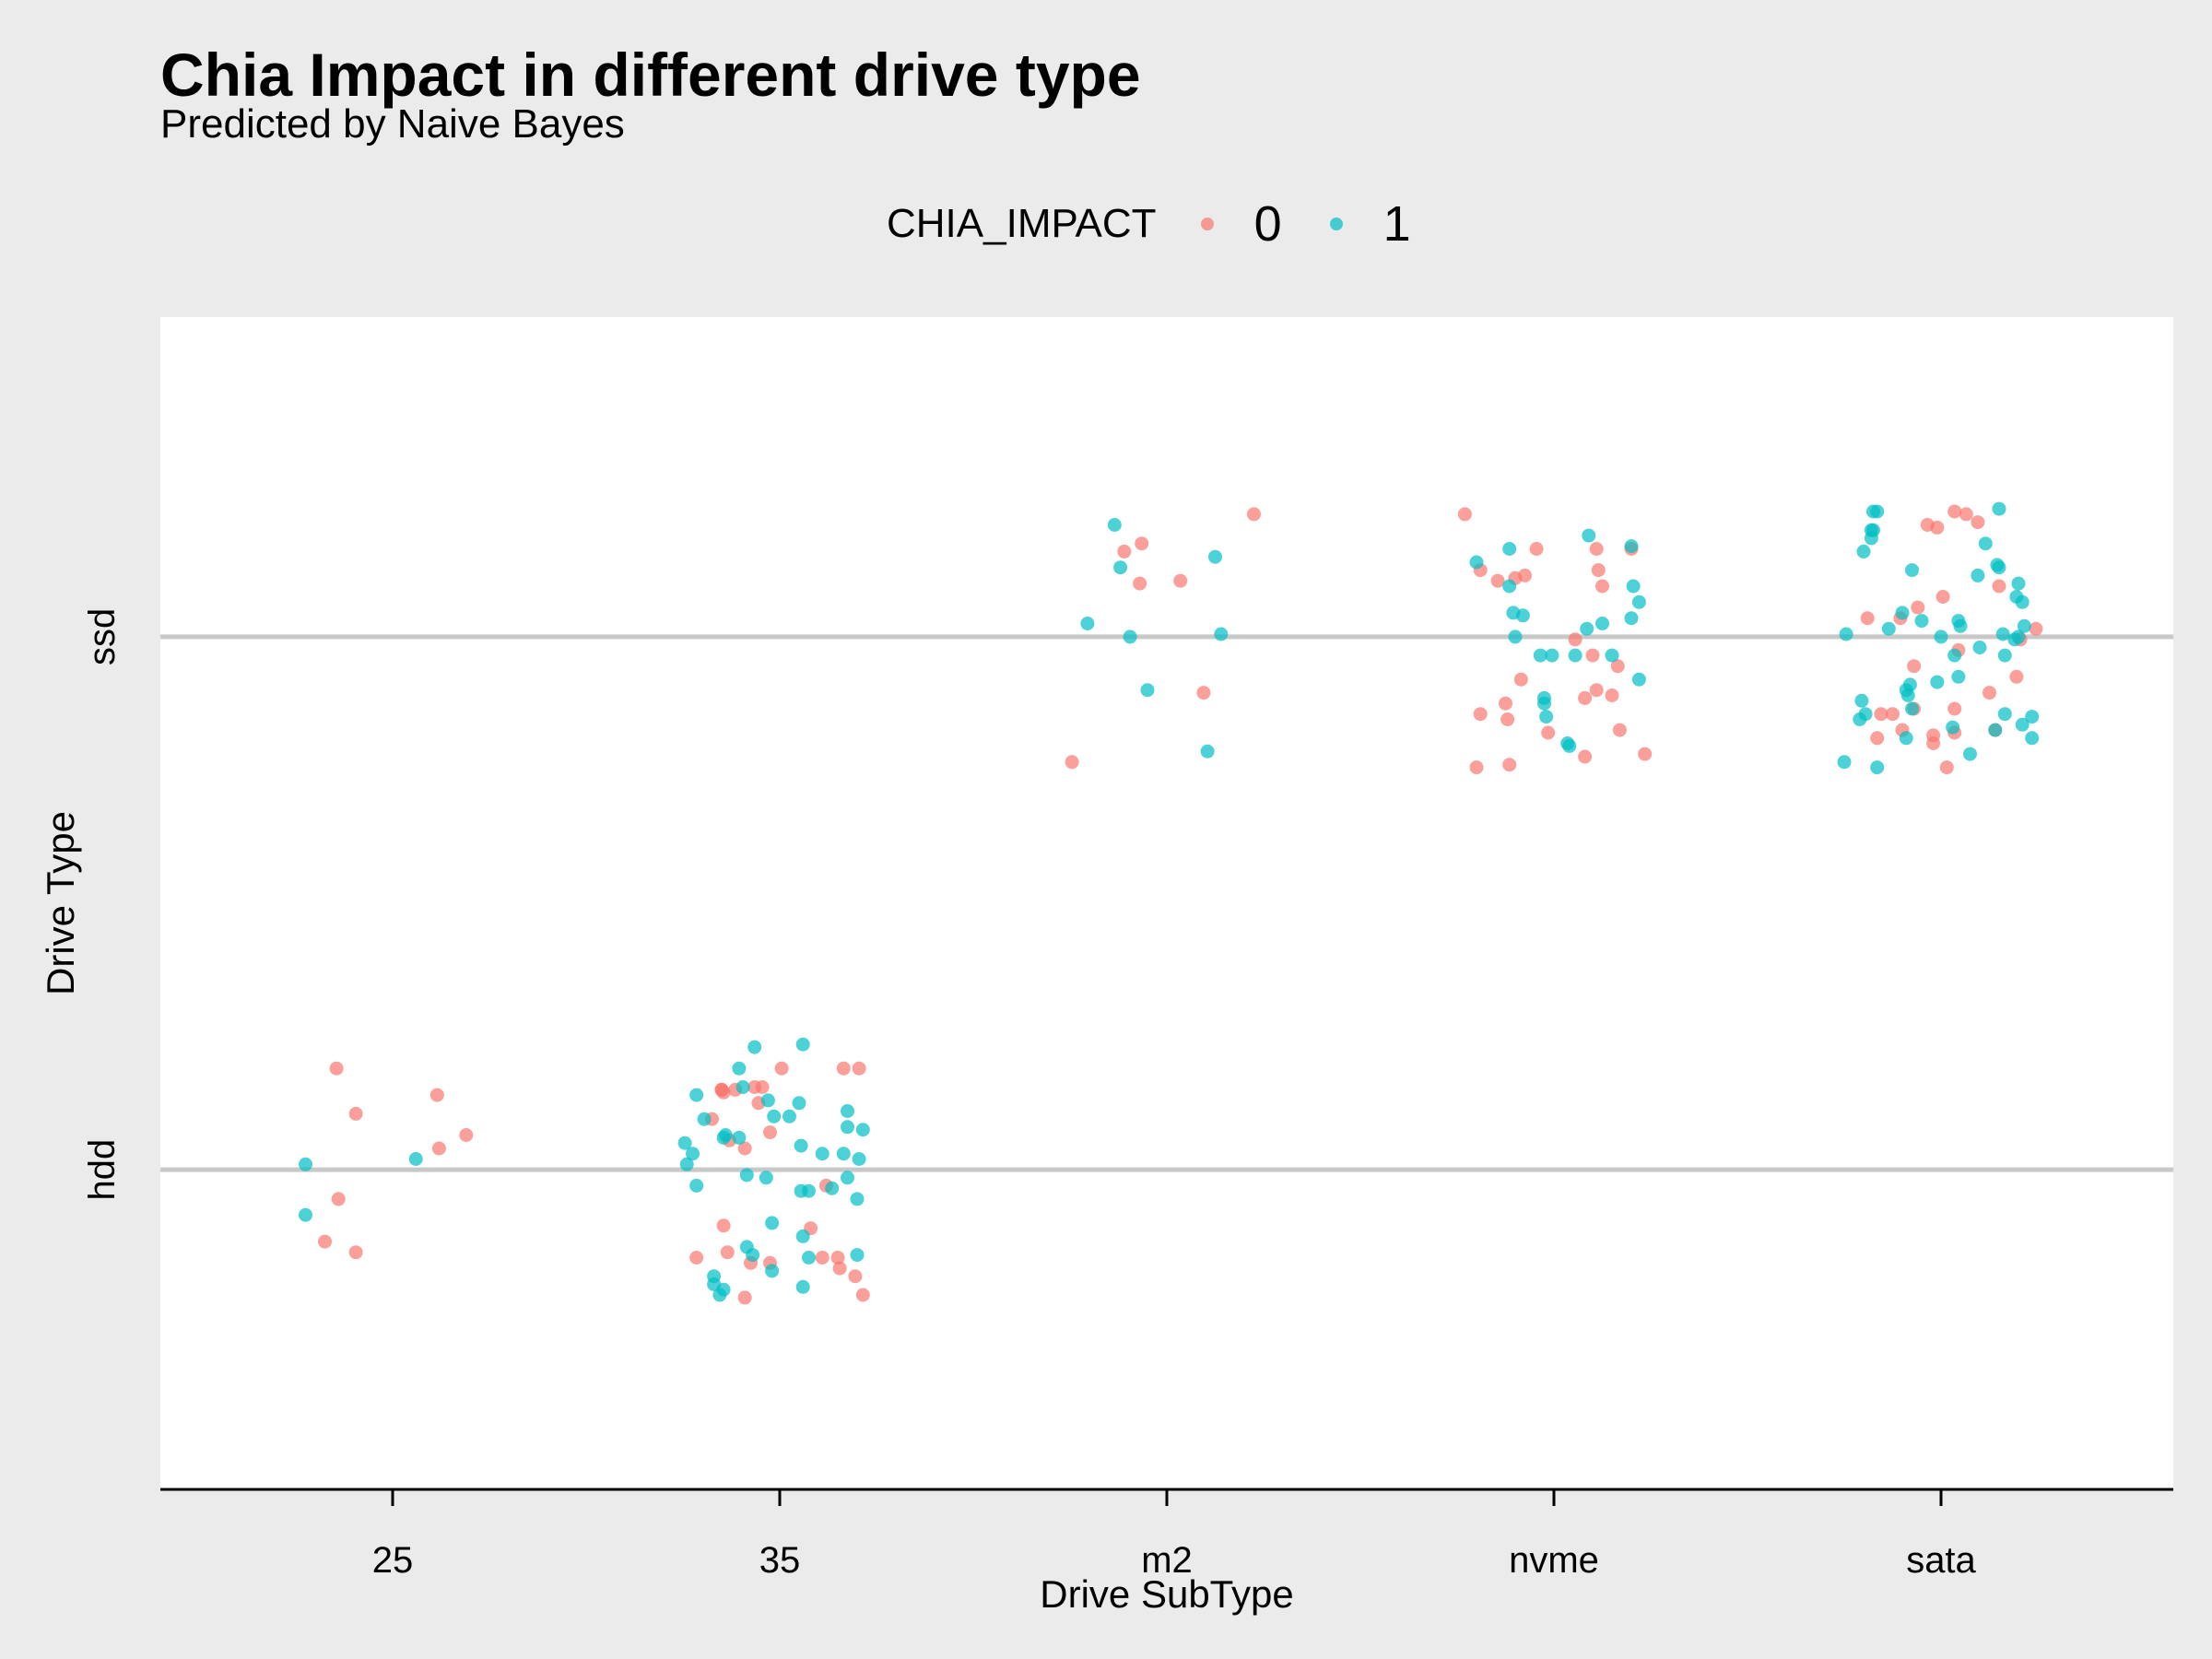 The width and height of the screenshot is (2212, 1659). What do you see at coordinates (1022, 223) in the screenshot?
I see `legend-title: CHIA_IMPACT` at bounding box center [1022, 223].